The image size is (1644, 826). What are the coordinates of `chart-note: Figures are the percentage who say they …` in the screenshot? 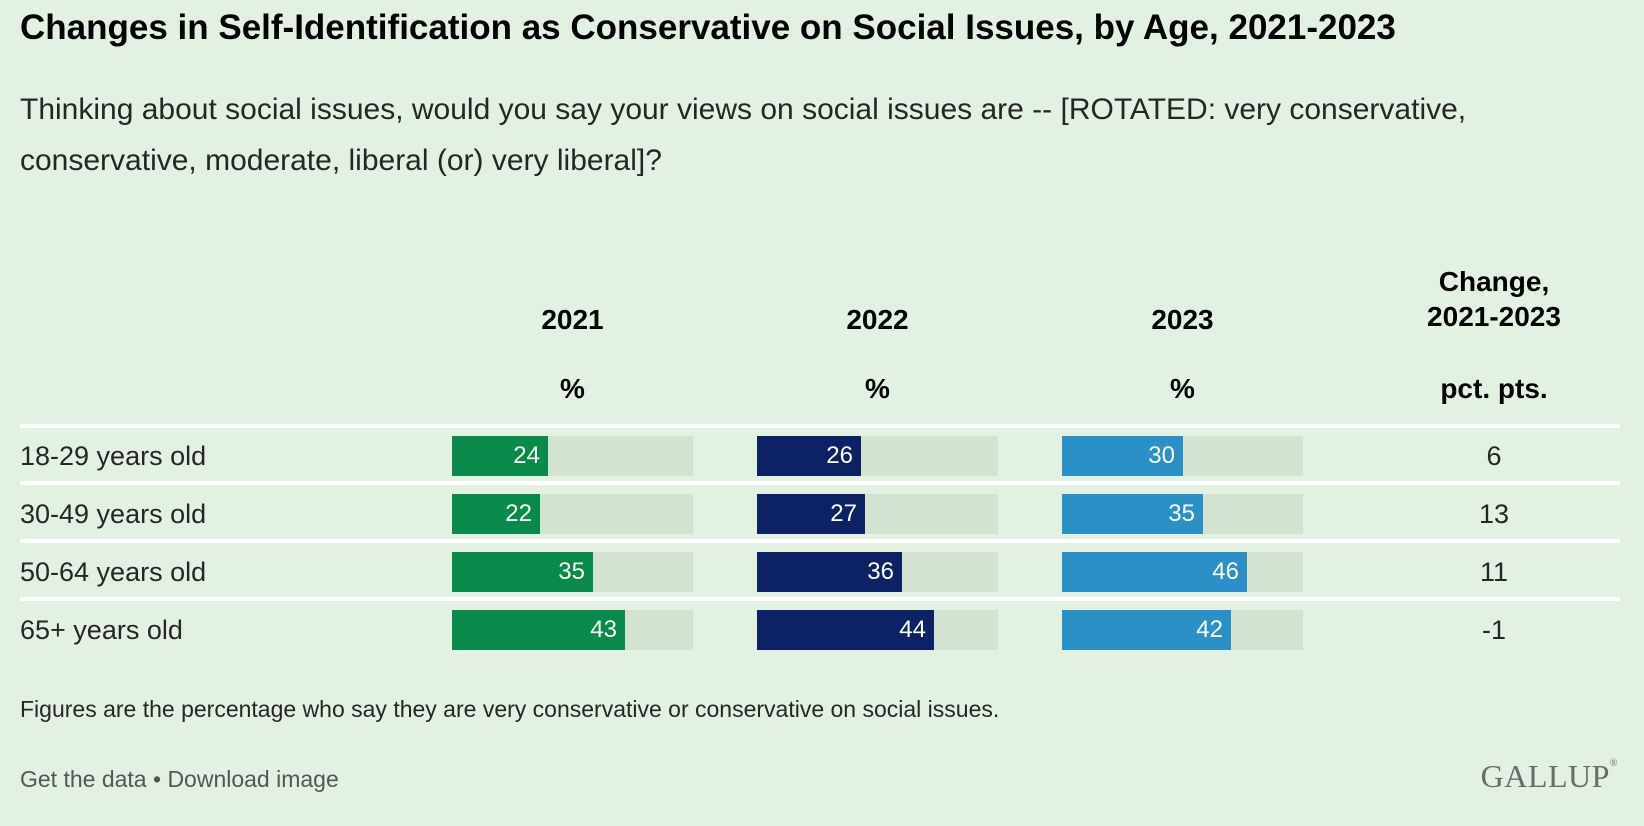 It's located at (510, 709).